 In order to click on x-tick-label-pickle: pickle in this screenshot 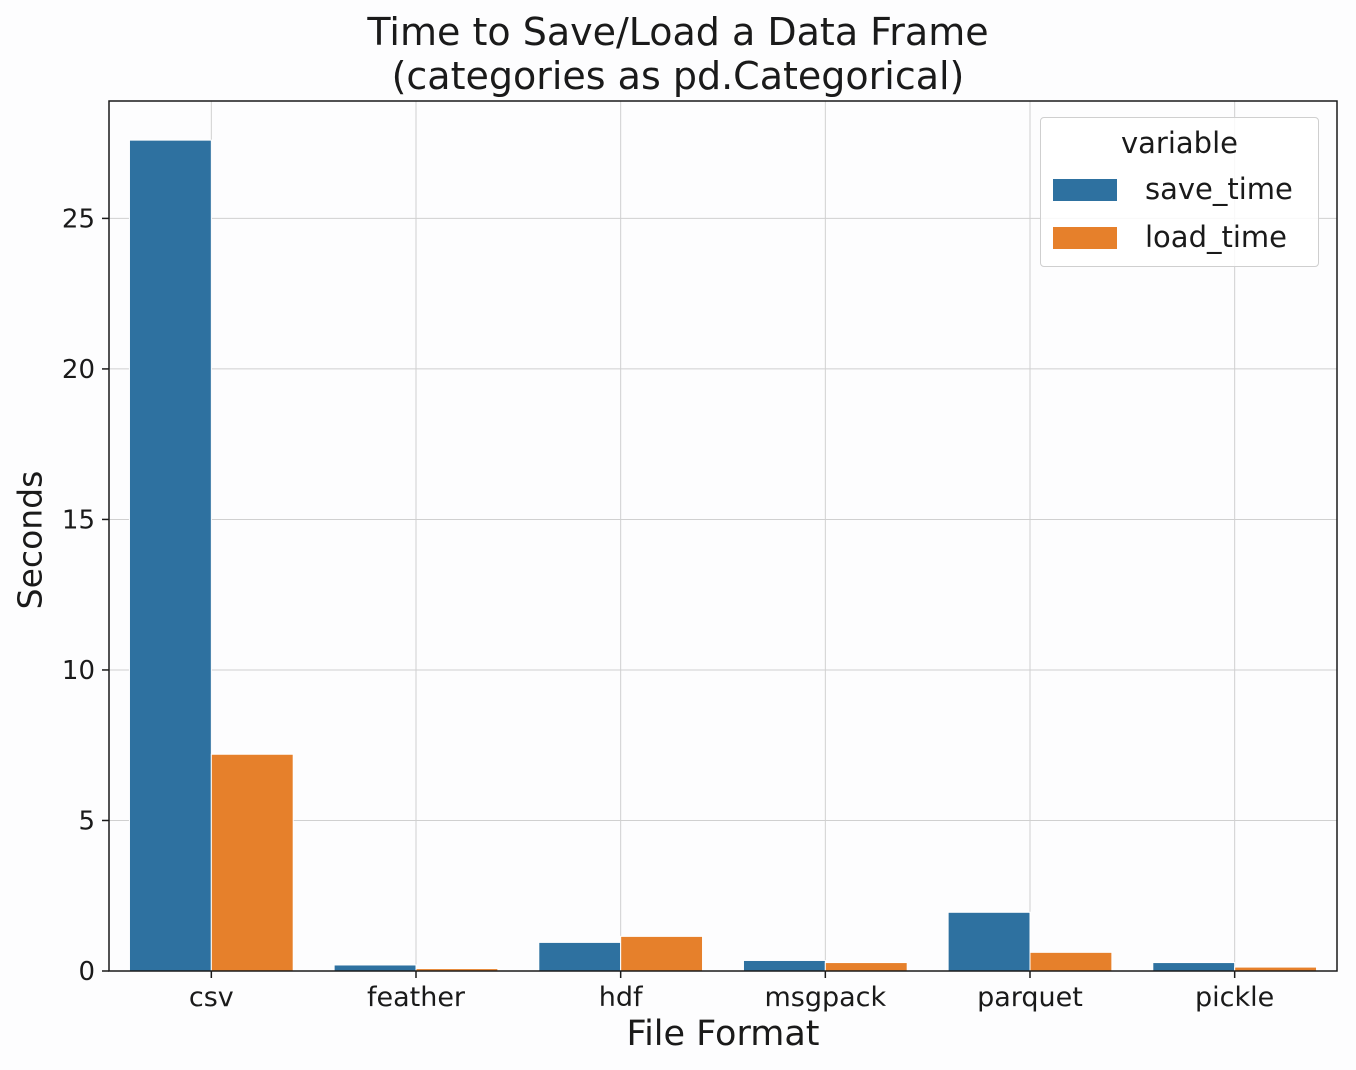, I will do `click(1234, 997)`.